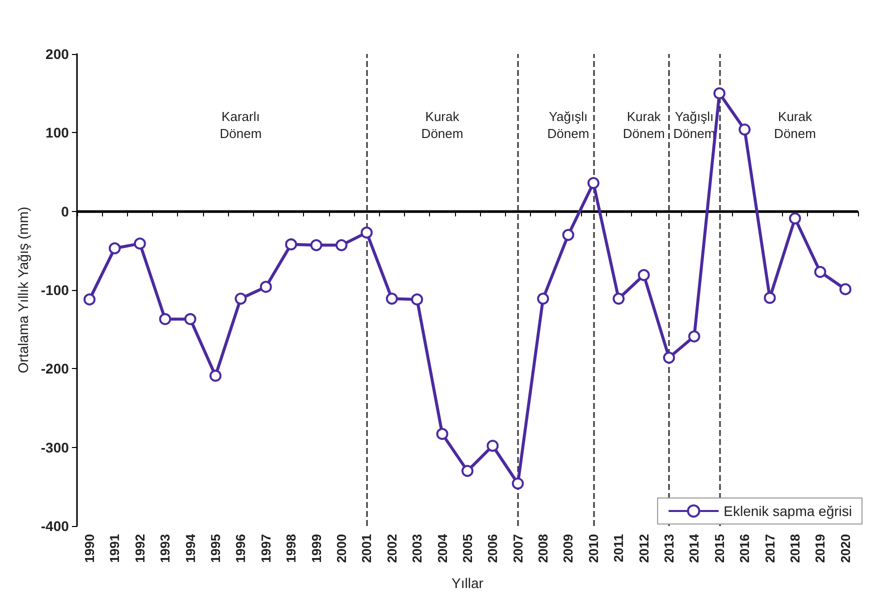  I want to click on annotation: Kararlı Dönem, so click(241, 124).